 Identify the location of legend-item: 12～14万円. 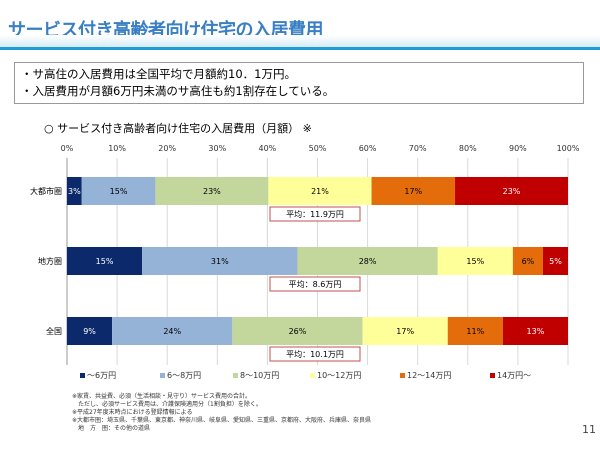
(425, 375).